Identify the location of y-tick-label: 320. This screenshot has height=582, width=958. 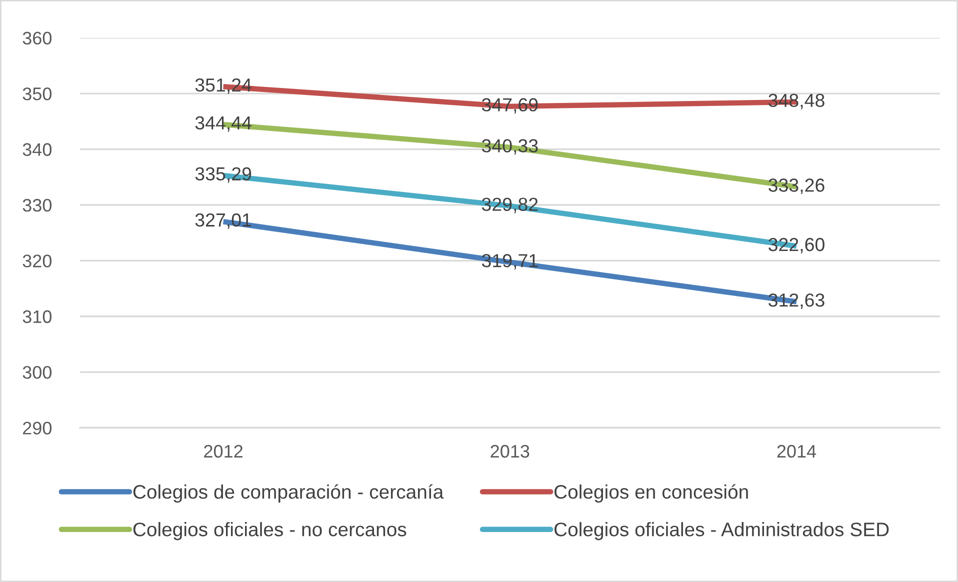
(37, 261).